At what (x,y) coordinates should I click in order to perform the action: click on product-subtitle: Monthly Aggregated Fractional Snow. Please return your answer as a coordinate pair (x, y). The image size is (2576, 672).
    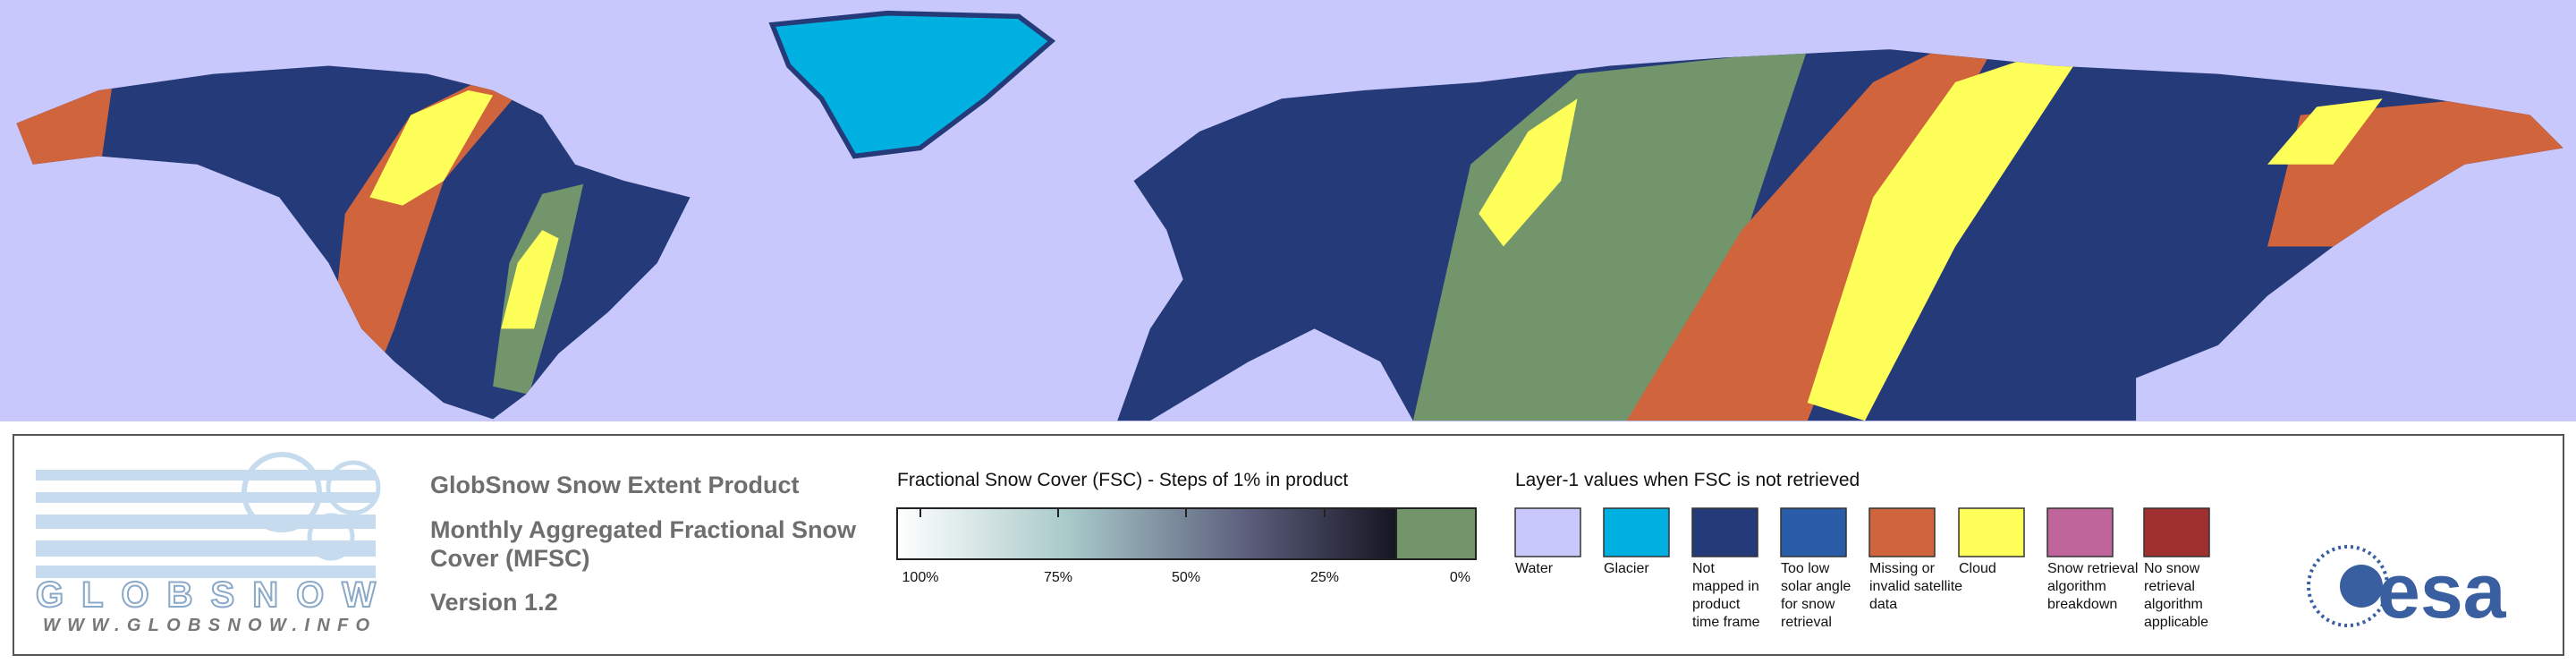
    Looking at the image, I should click on (643, 529).